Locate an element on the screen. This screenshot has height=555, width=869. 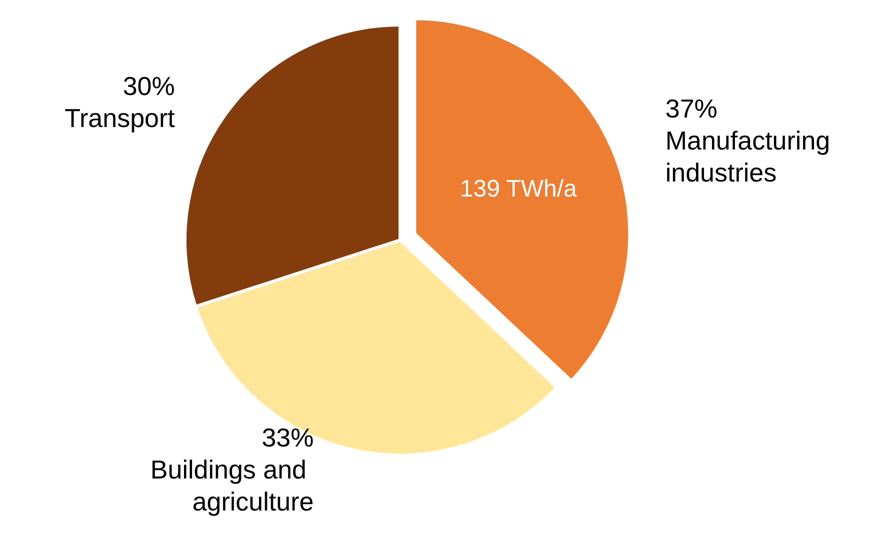
data-label: 30% is located at coordinates (148, 85).